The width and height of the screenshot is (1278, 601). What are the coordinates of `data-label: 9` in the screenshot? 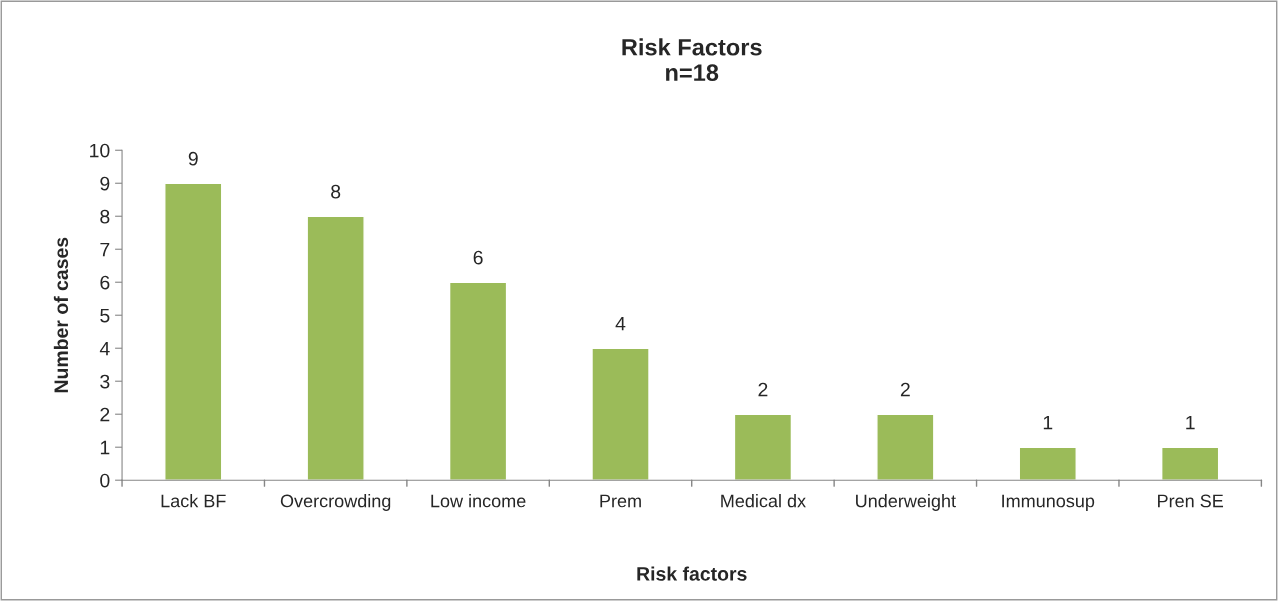 It's located at (193, 158).